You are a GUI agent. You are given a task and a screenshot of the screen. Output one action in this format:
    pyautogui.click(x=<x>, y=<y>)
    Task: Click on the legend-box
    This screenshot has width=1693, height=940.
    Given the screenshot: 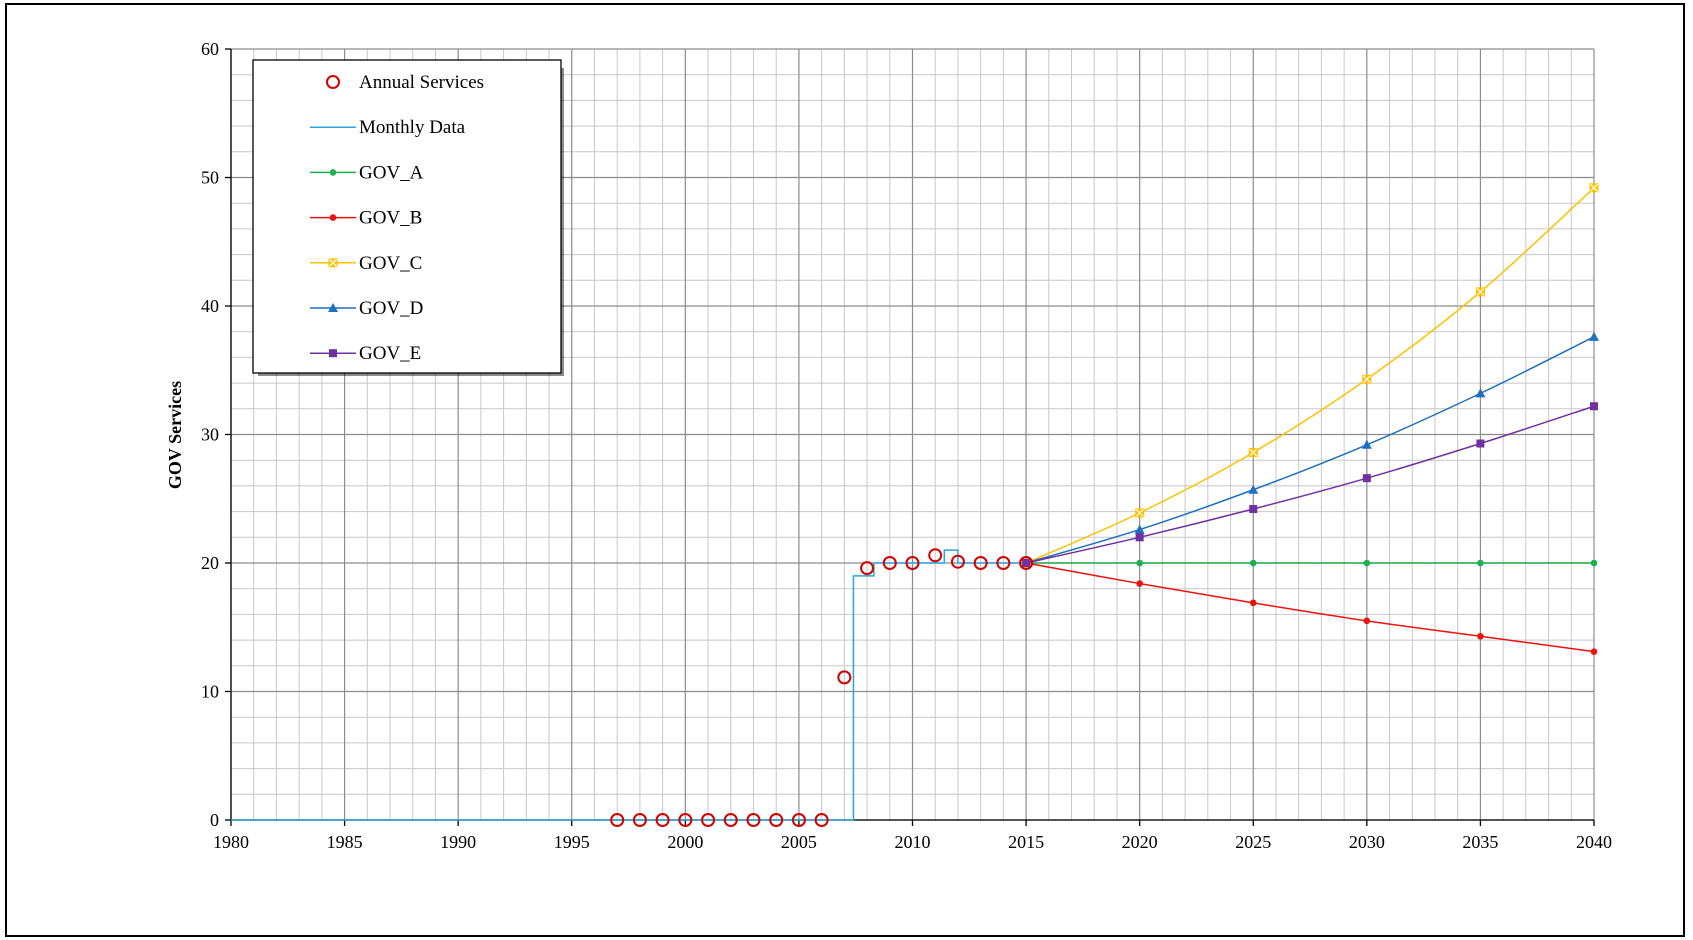 What is the action you would take?
    pyautogui.click(x=407, y=216)
    